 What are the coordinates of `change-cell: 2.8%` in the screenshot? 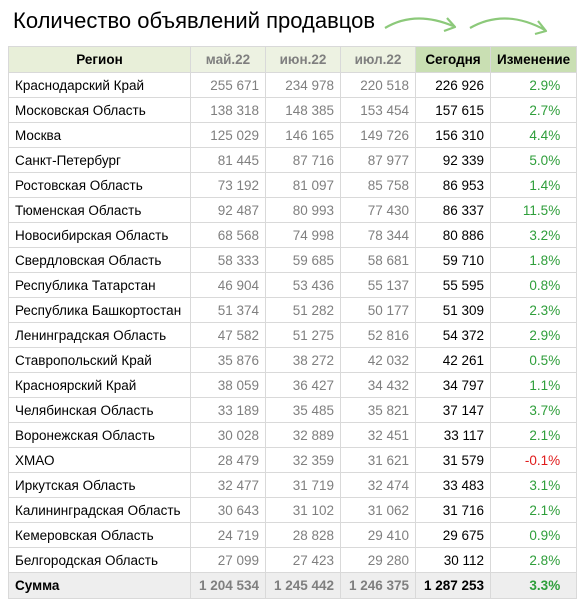 It's located at (533, 560).